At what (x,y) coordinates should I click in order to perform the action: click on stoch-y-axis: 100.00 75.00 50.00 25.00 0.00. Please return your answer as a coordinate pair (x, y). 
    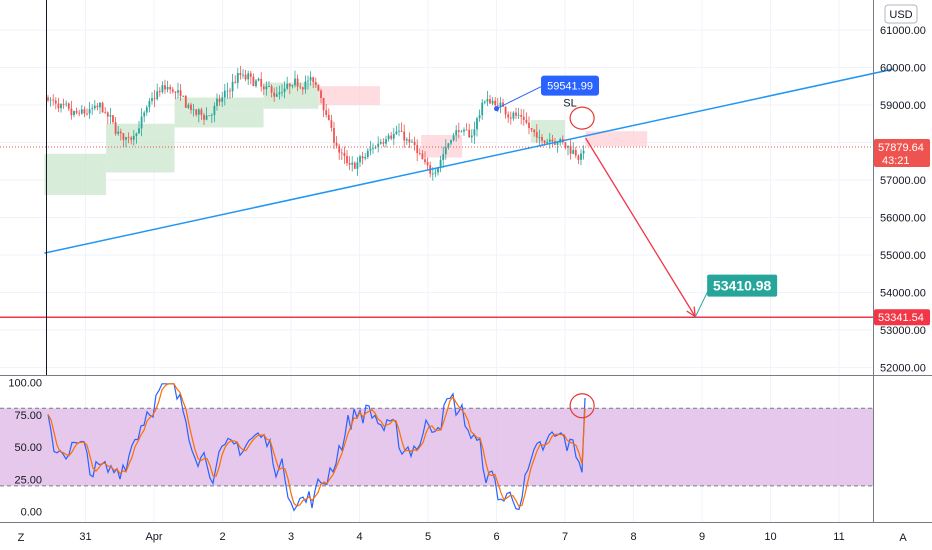
    Looking at the image, I should click on (25, 447).